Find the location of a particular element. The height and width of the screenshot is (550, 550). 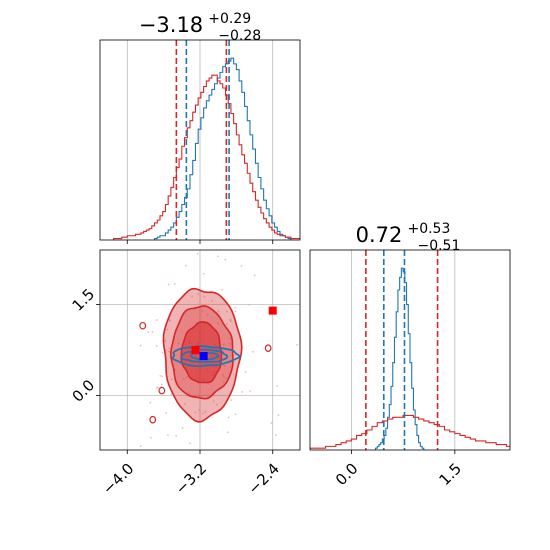

param2-tick-label: 0.0 is located at coordinates (347, 475).